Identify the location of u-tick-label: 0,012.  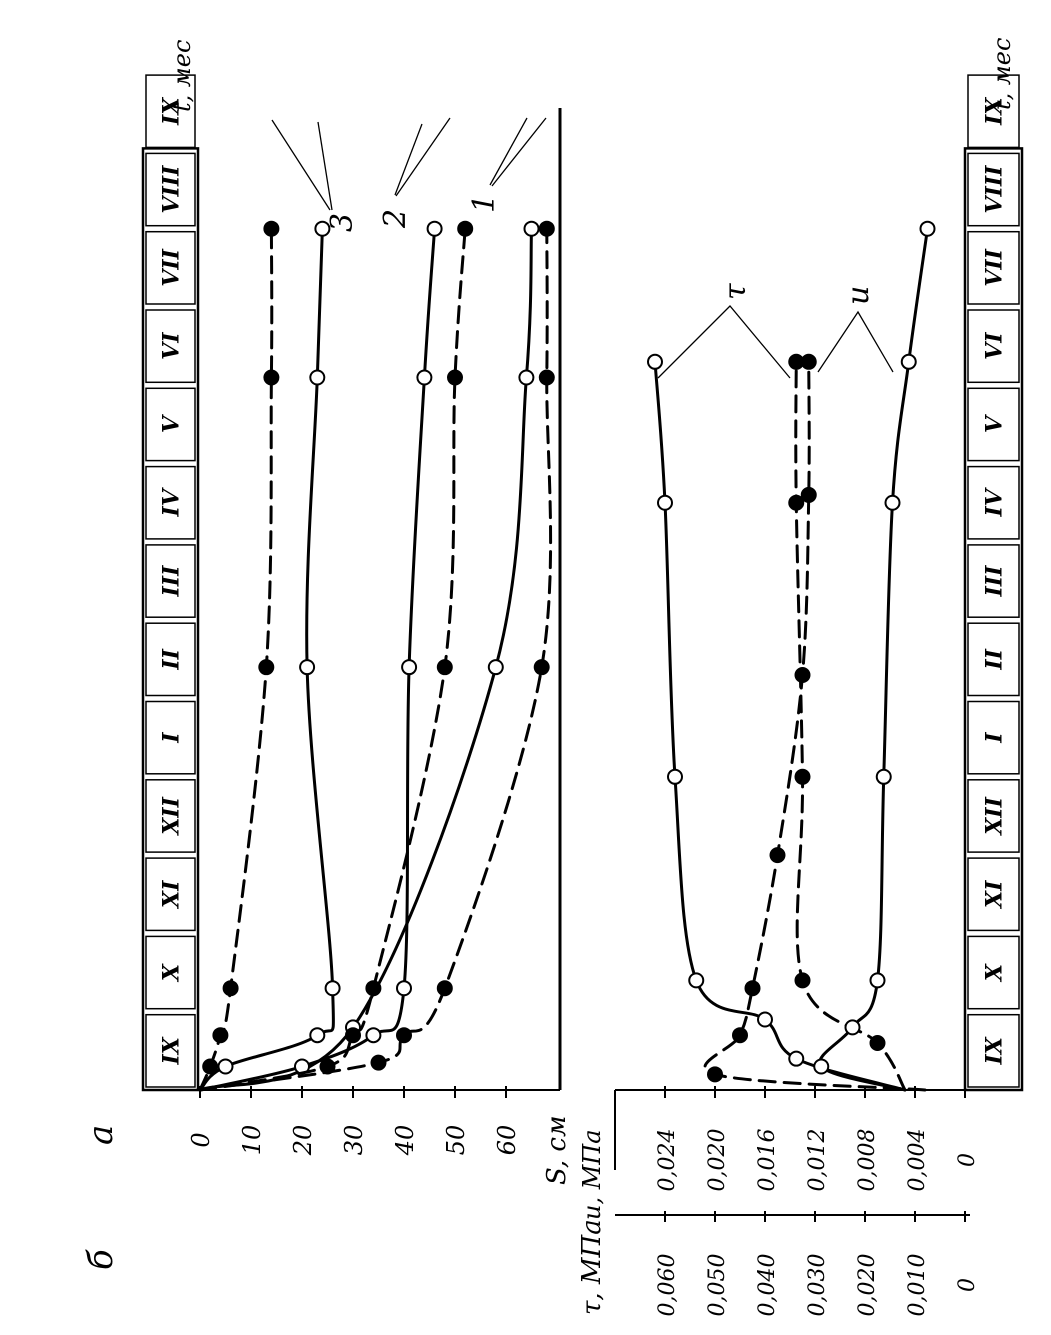
(817, 1160).